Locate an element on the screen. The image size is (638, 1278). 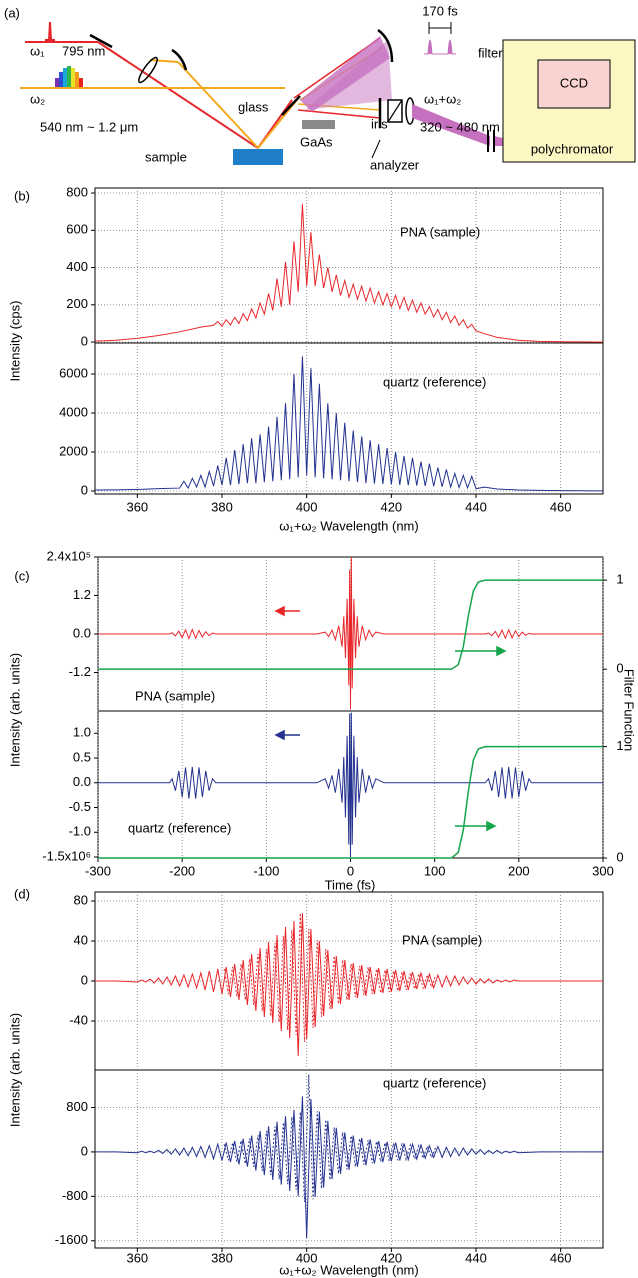
x-tick-label: 100 is located at coordinates (435, 870).